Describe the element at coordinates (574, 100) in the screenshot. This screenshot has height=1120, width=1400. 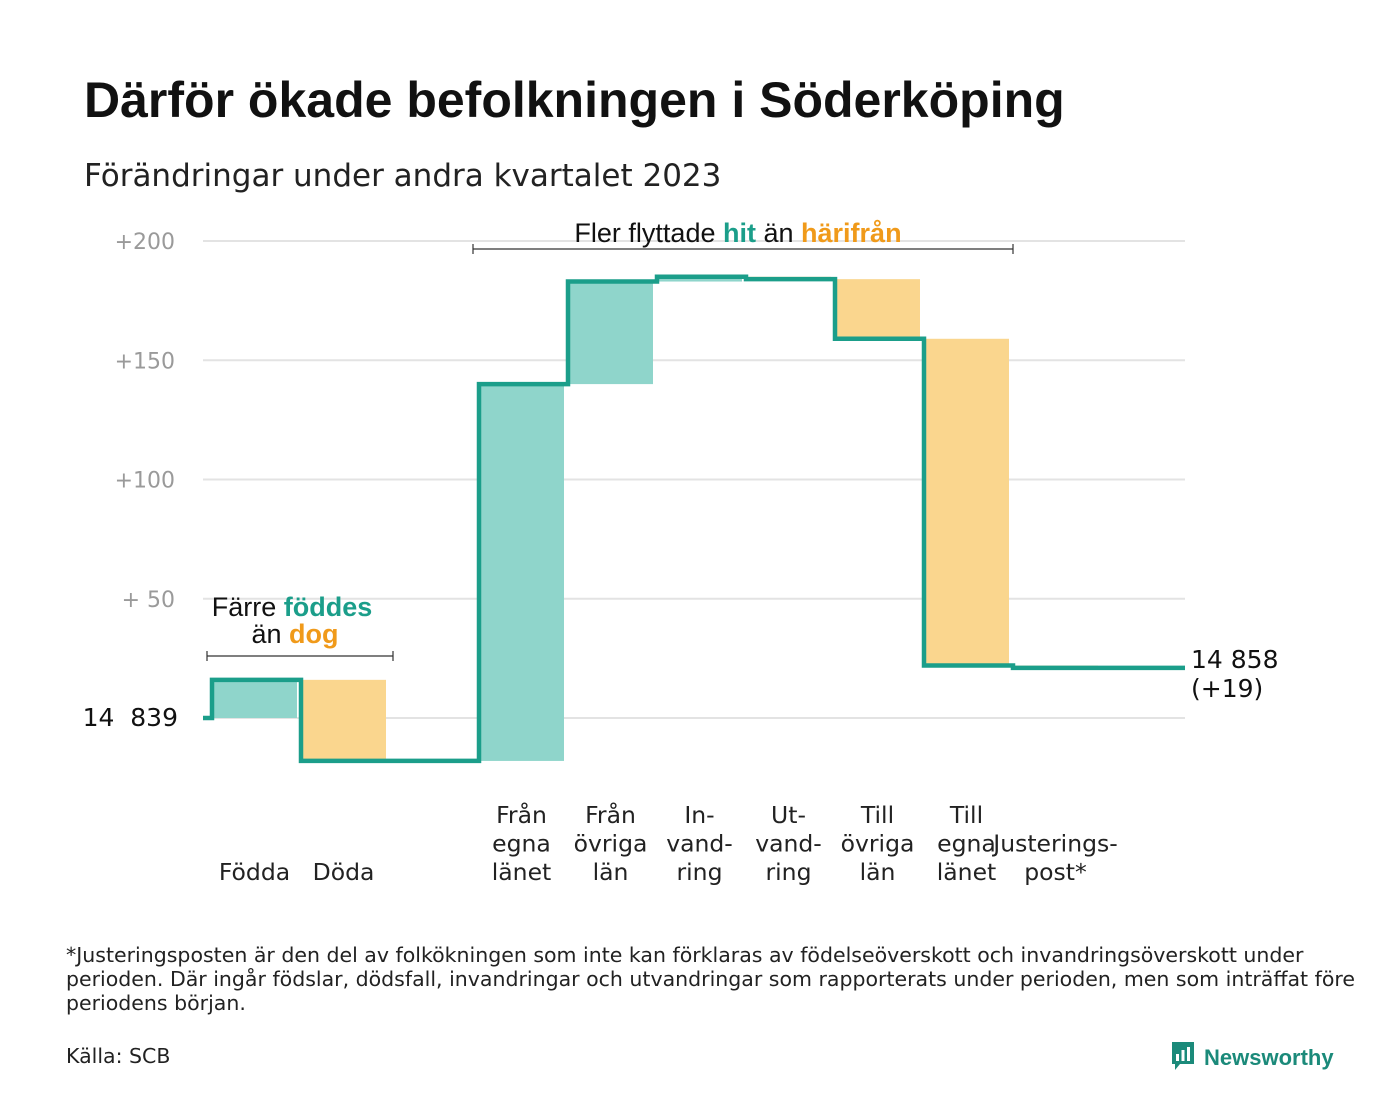
I see `chart-title: Därför ökade befolkningen i Söderköping` at that location.